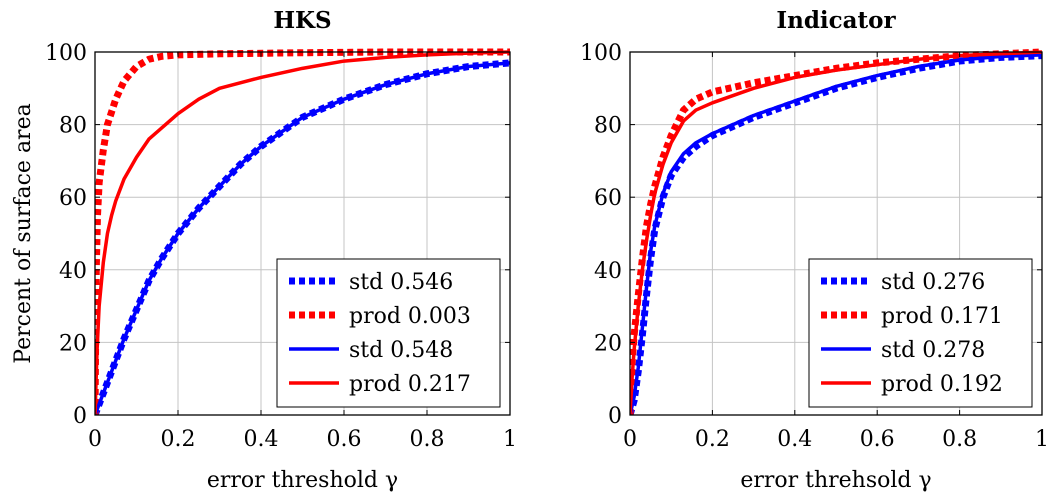  What do you see at coordinates (835, 480) in the screenshot?
I see `x-axis-label: error threhsold γ` at bounding box center [835, 480].